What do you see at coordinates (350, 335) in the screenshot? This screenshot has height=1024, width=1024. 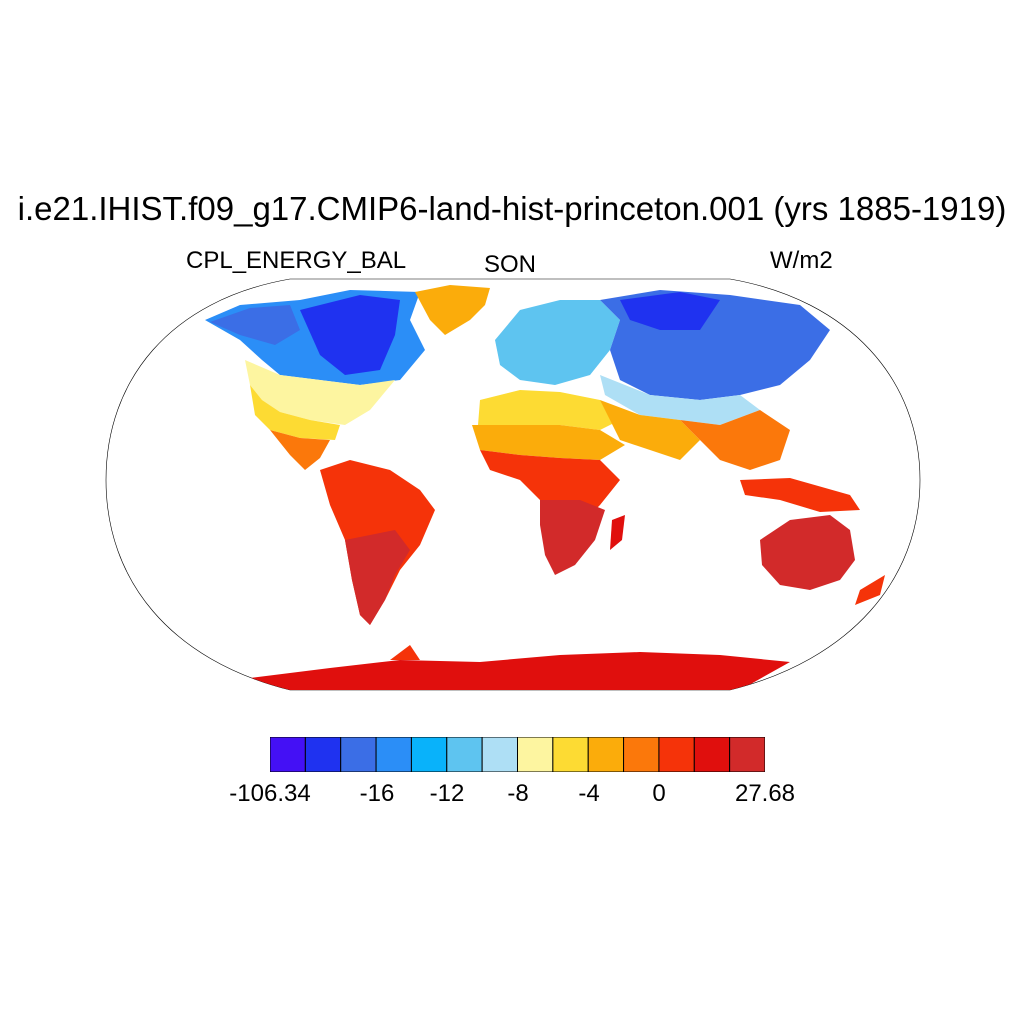 I see `region-hudson-core` at bounding box center [350, 335].